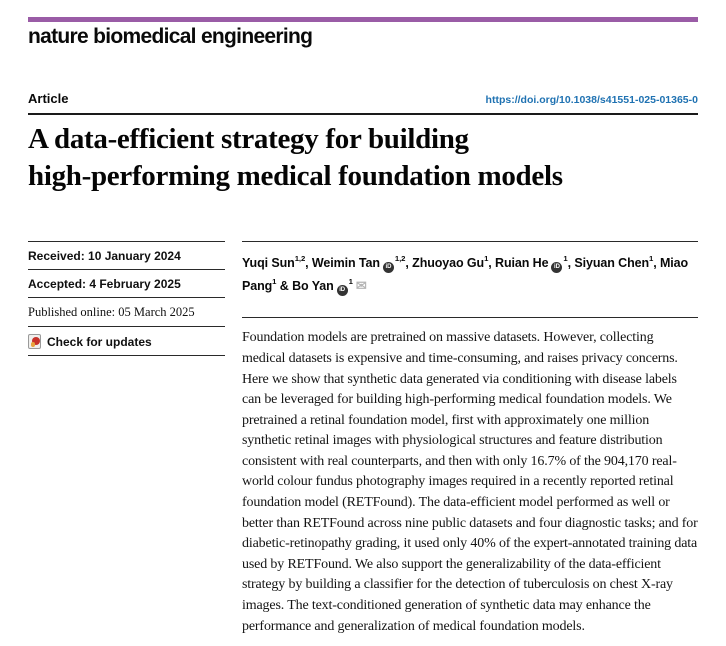  Describe the element at coordinates (126, 283) in the screenshot. I see `accepted-date: Accepted: 4 February 2025` at that location.